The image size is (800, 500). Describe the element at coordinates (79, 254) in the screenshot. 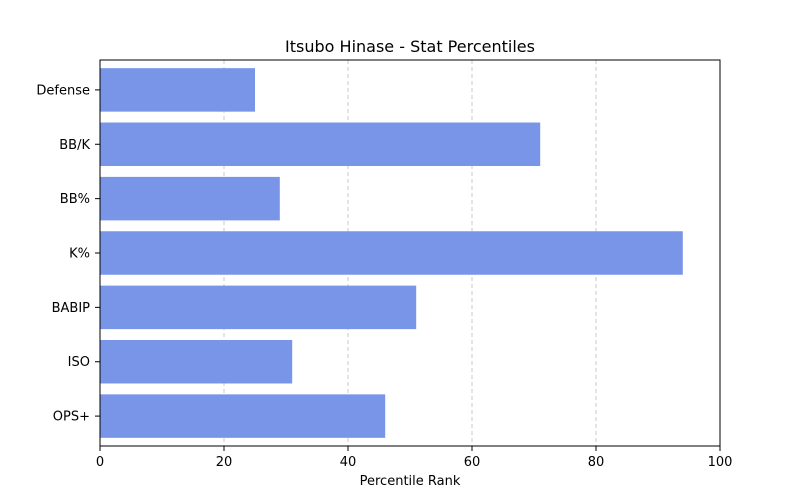

I see `y-tick-label: K%` at that location.